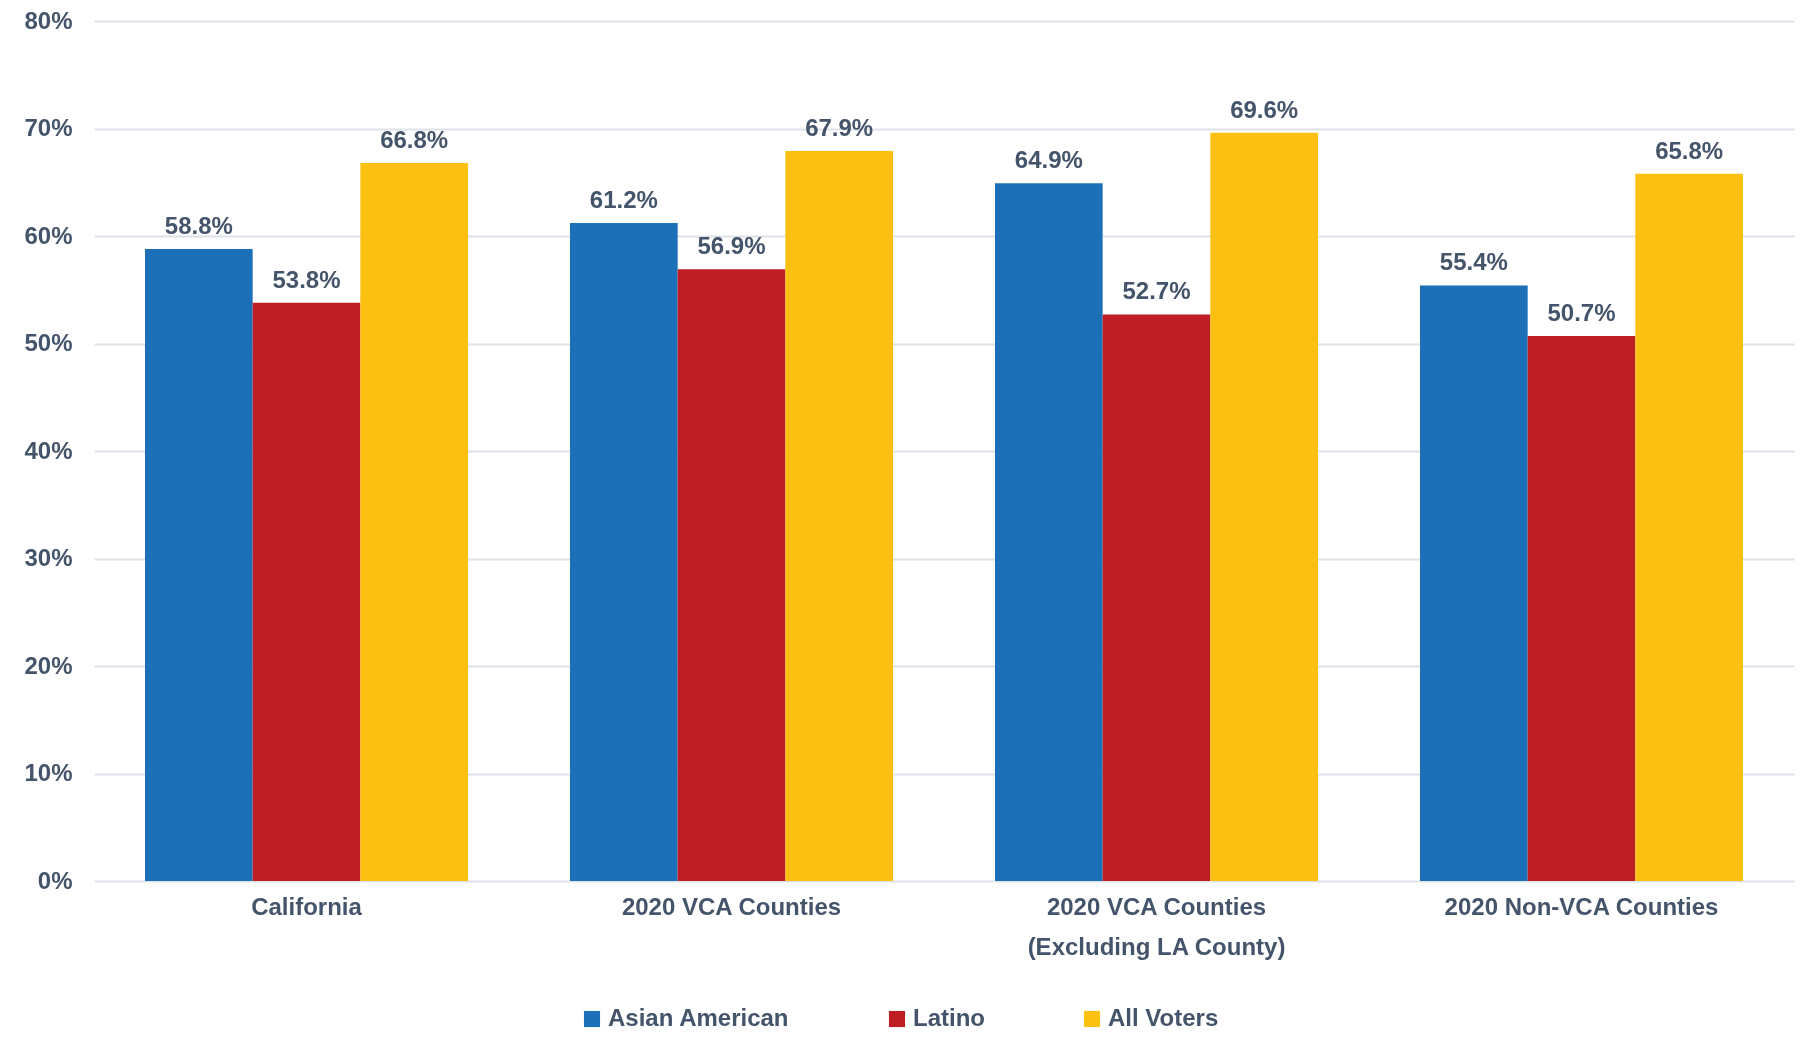 The height and width of the screenshot is (1040, 1801). What do you see at coordinates (48, 665) in the screenshot?
I see `y-tick-label: 20%` at bounding box center [48, 665].